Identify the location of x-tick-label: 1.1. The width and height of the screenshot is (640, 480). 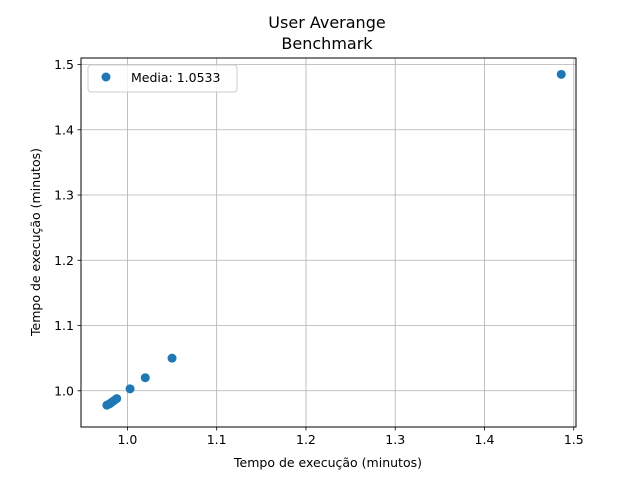
(217, 439).